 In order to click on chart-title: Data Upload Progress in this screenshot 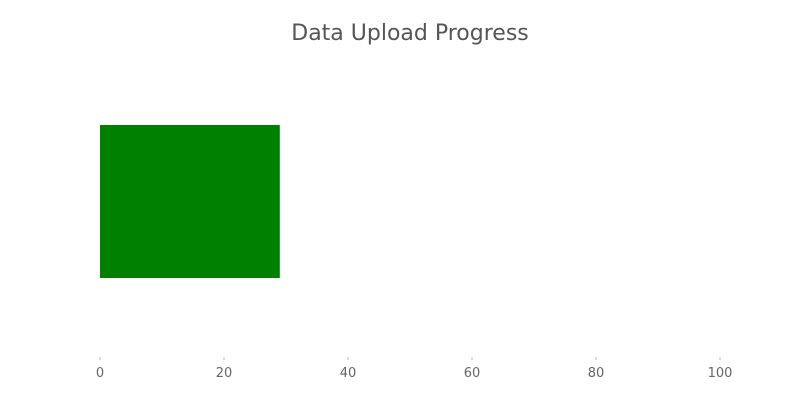, I will do `click(410, 33)`.